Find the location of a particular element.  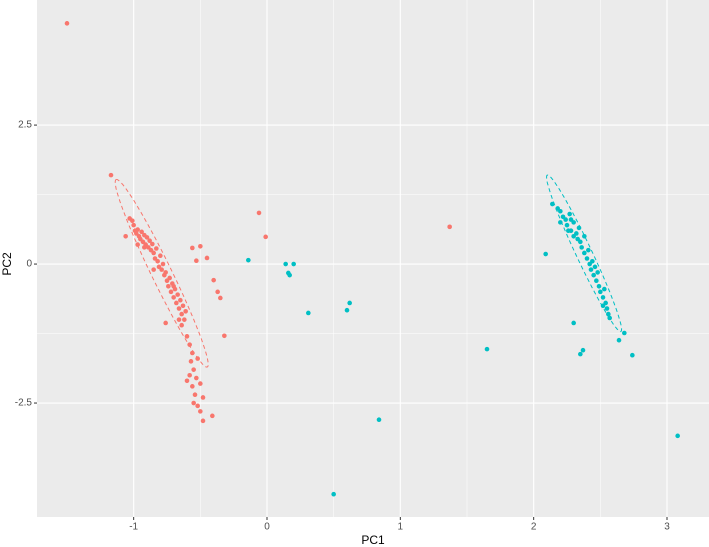

x-tick-label: 2 is located at coordinates (534, 527).